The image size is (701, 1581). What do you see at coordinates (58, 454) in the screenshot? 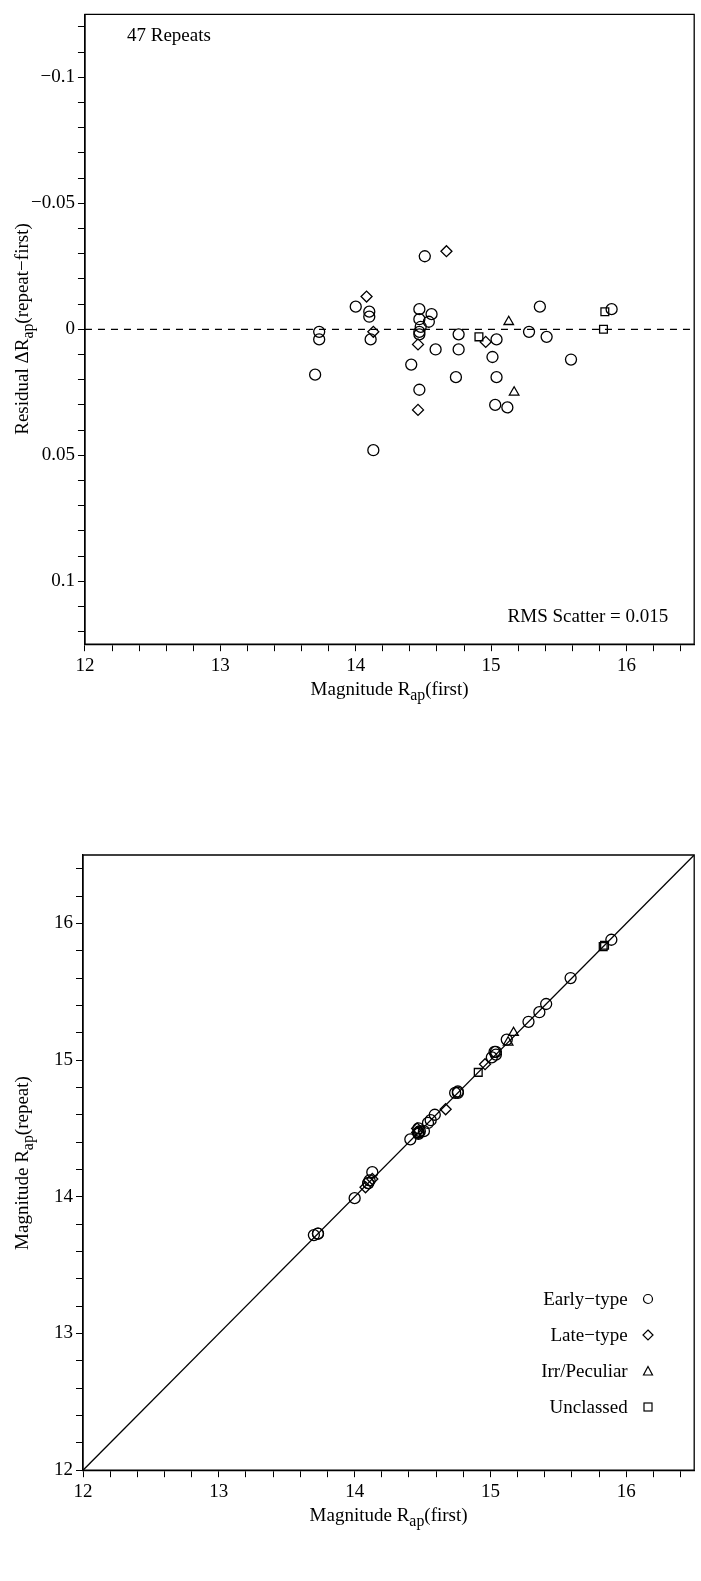
I see `y-tick-label: 0.05` at bounding box center [58, 454].